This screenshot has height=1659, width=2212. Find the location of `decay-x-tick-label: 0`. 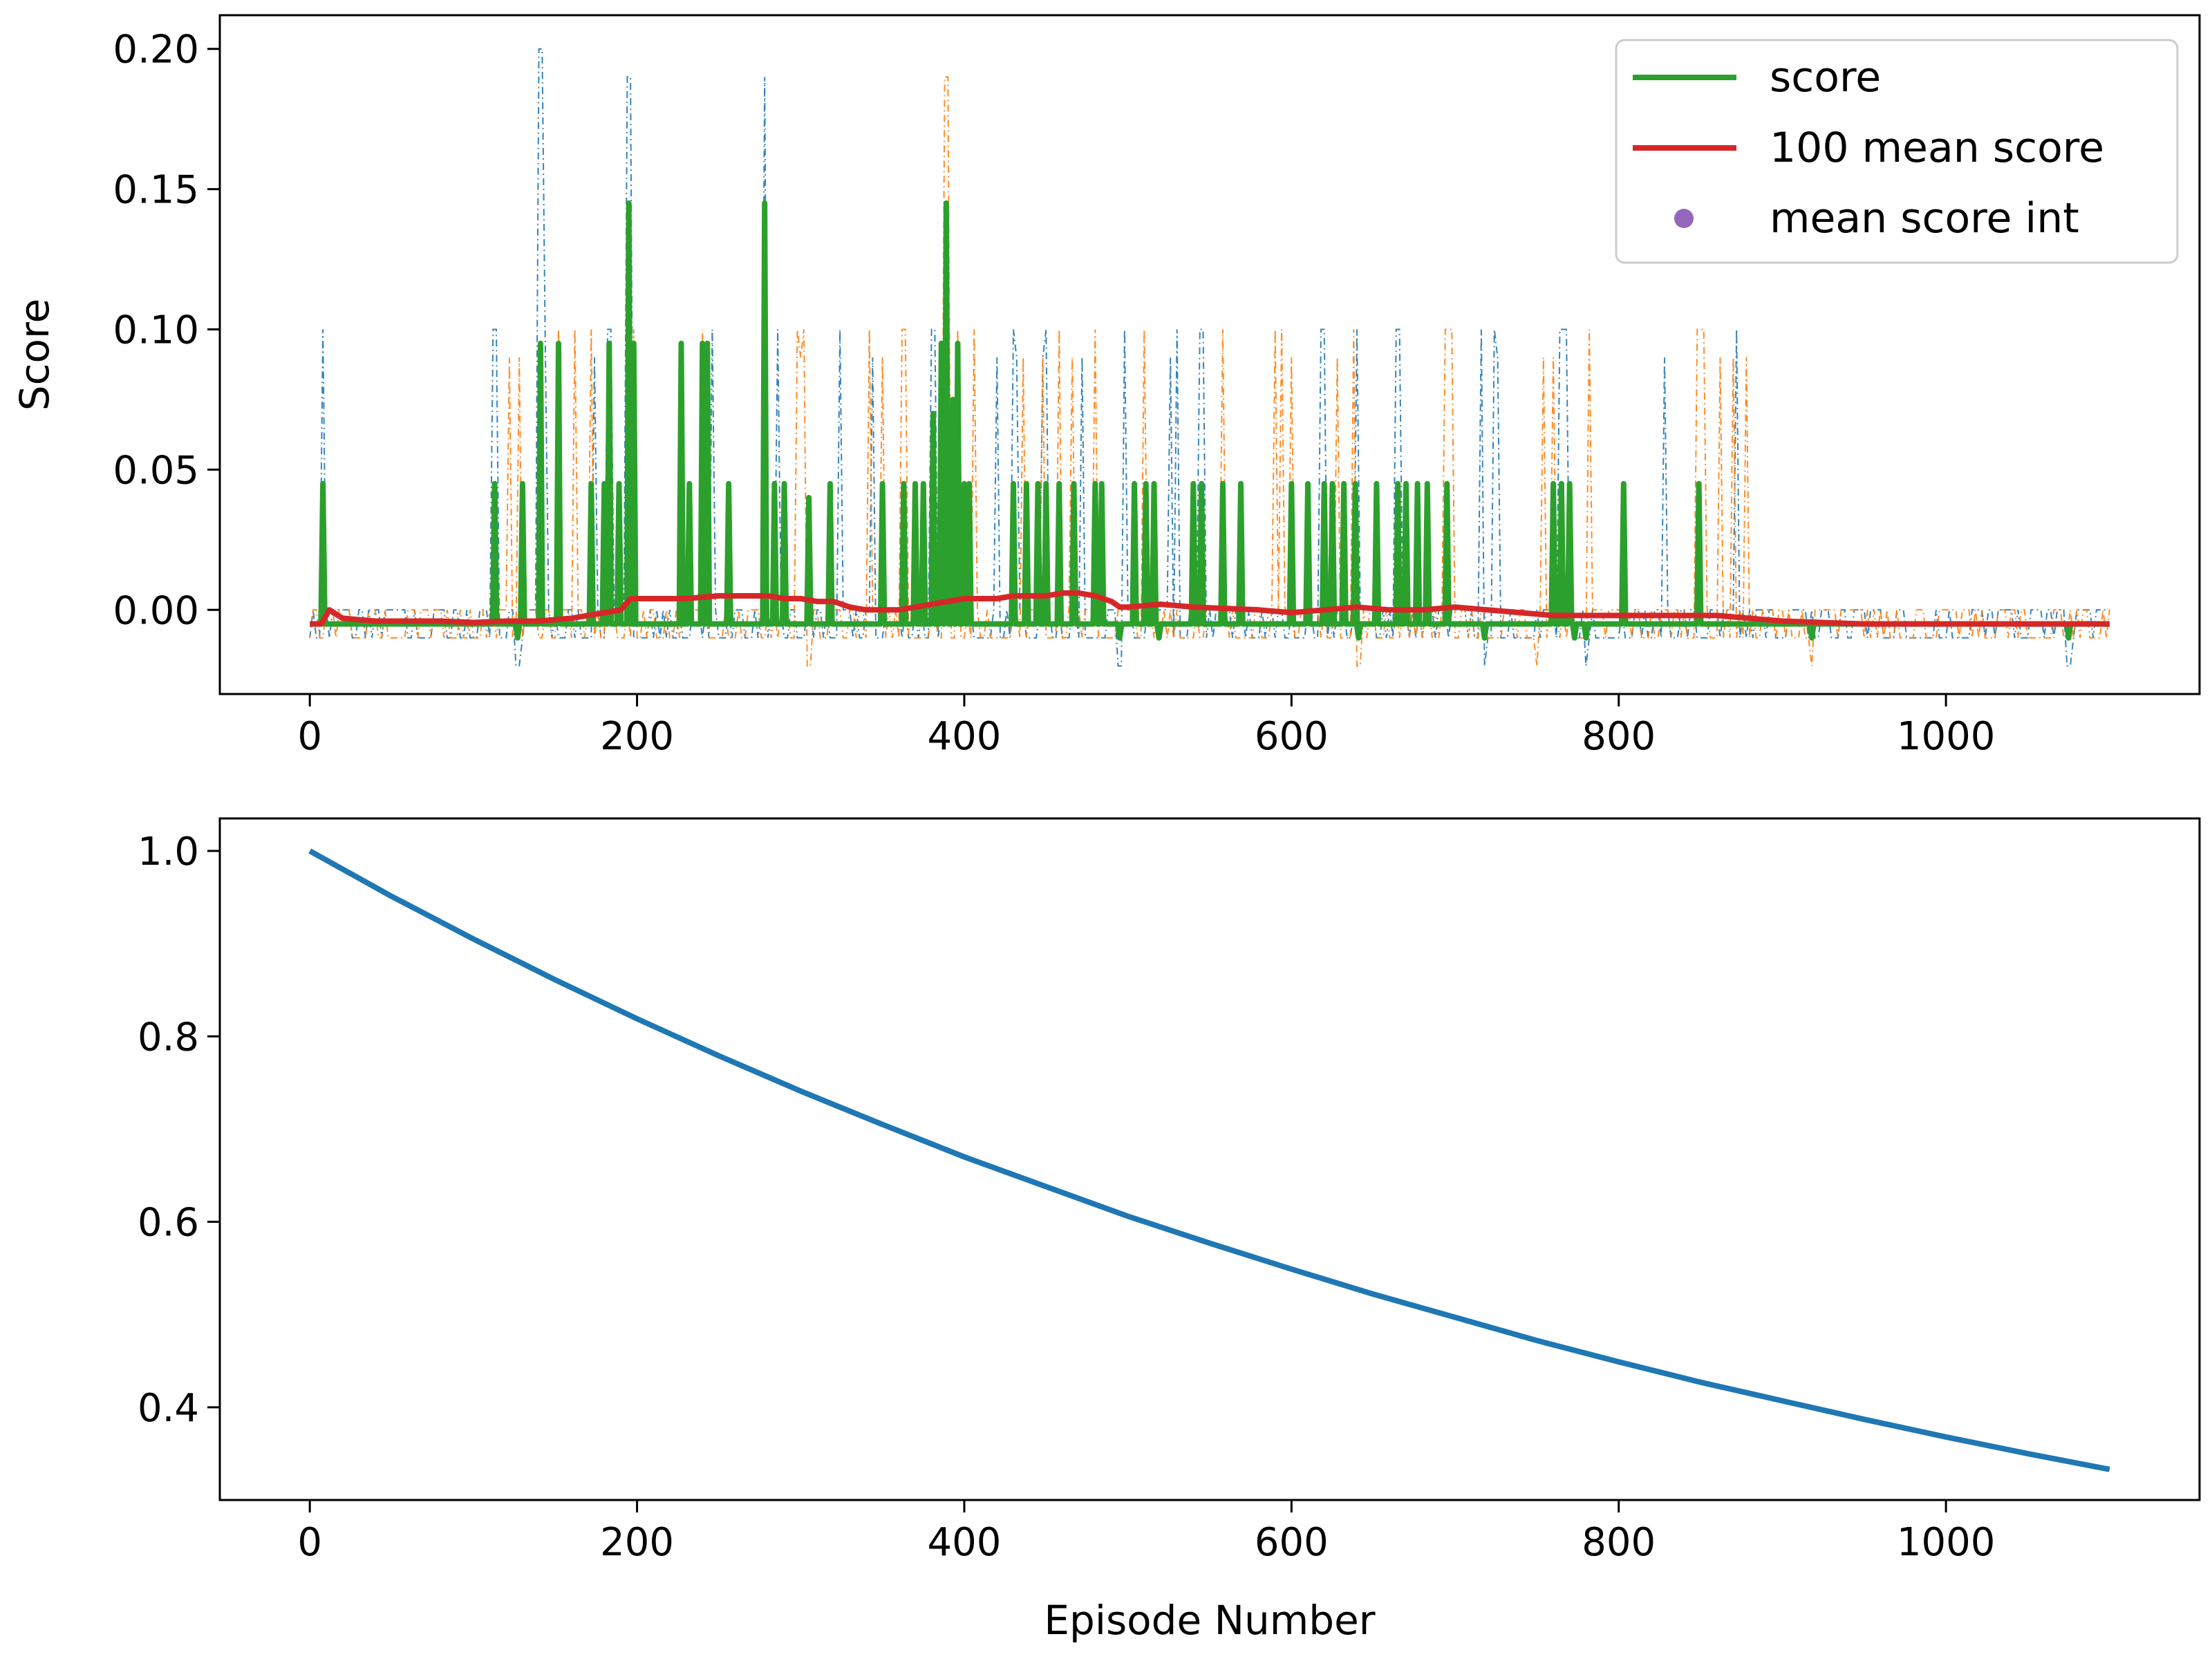

decay-x-tick-label: 0 is located at coordinates (309, 1543).